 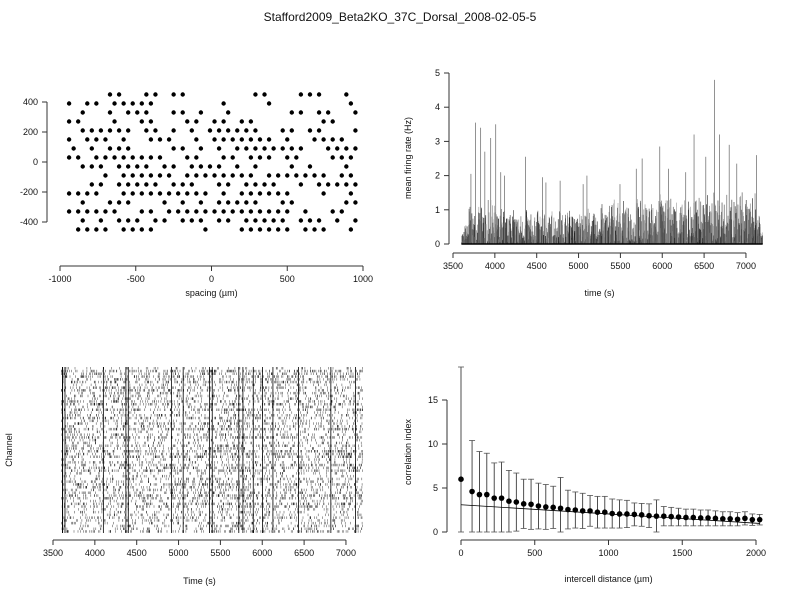 What do you see at coordinates (579, 266) in the screenshot?
I see `x-tick-label: 5000` at bounding box center [579, 266].